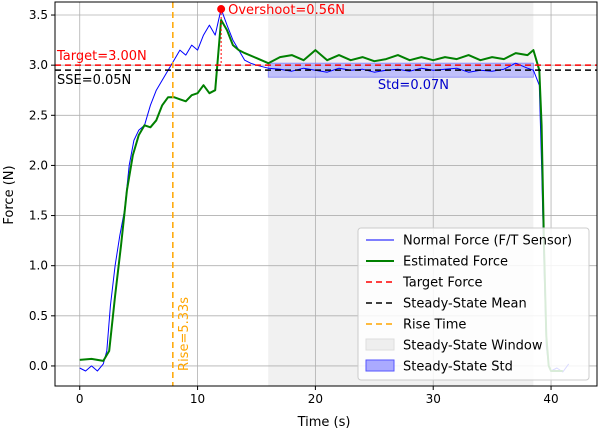  I want to click on rise-annotation: Rise=5.33s, so click(184, 334).